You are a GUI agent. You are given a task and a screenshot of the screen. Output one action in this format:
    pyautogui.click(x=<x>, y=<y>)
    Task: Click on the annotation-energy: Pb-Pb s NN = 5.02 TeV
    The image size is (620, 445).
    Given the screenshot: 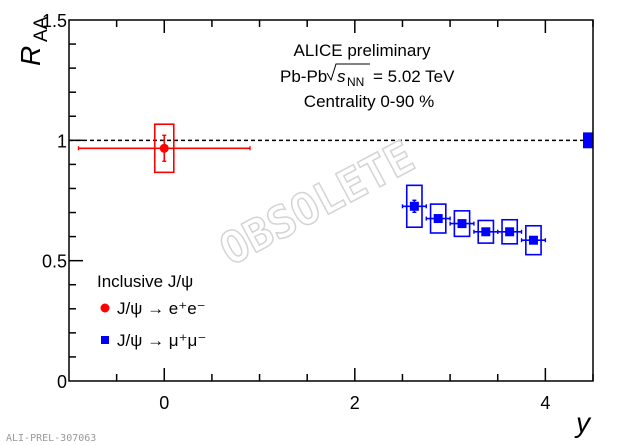 What is the action you would take?
    pyautogui.click(x=367, y=76)
    